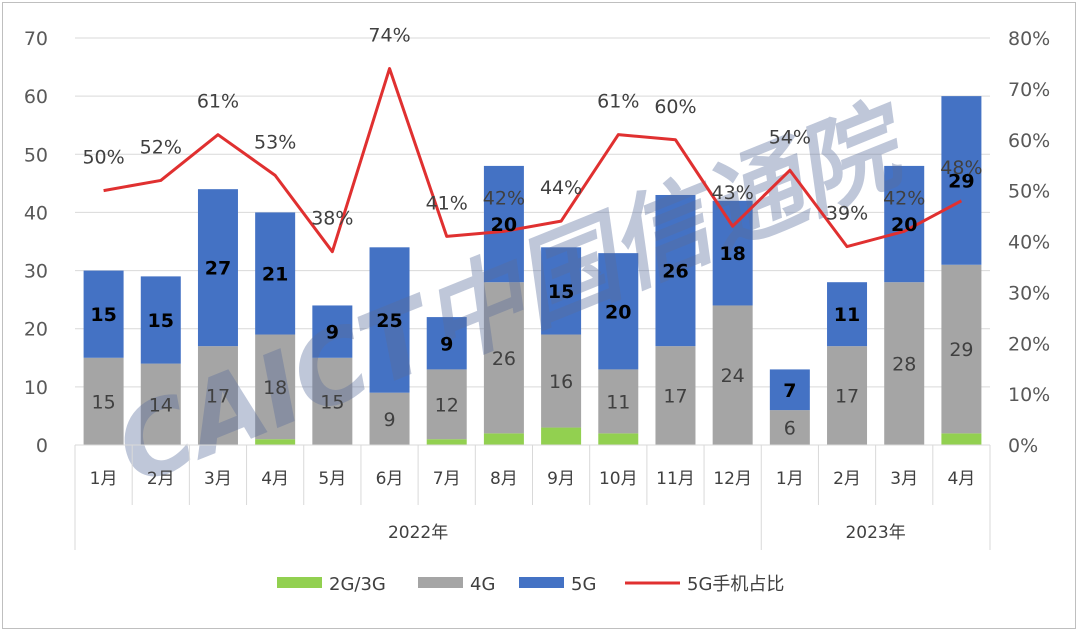 The width and height of the screenshot is (1080, 633). I want to click on y-left-tick-label: 50, so click(36, 155).